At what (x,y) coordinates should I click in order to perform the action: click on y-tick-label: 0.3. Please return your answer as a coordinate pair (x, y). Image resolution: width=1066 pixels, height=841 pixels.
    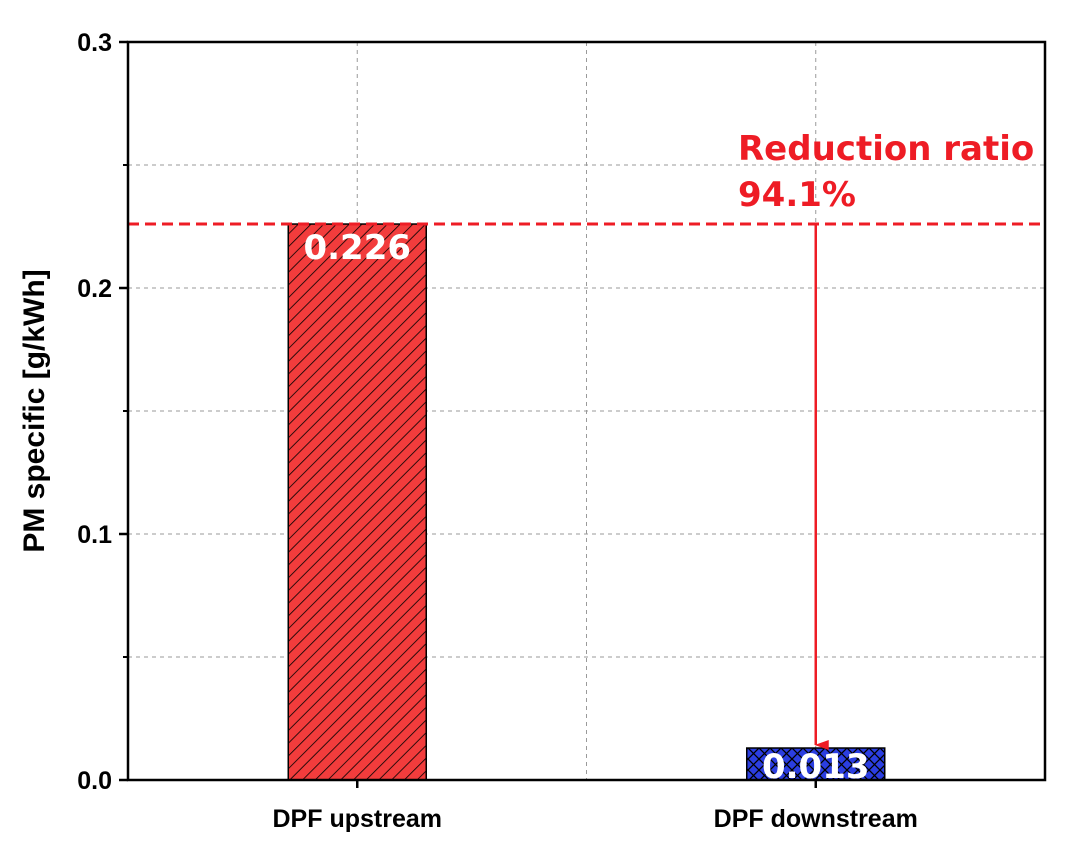
    Looking at the image, I should click on (94, 43).